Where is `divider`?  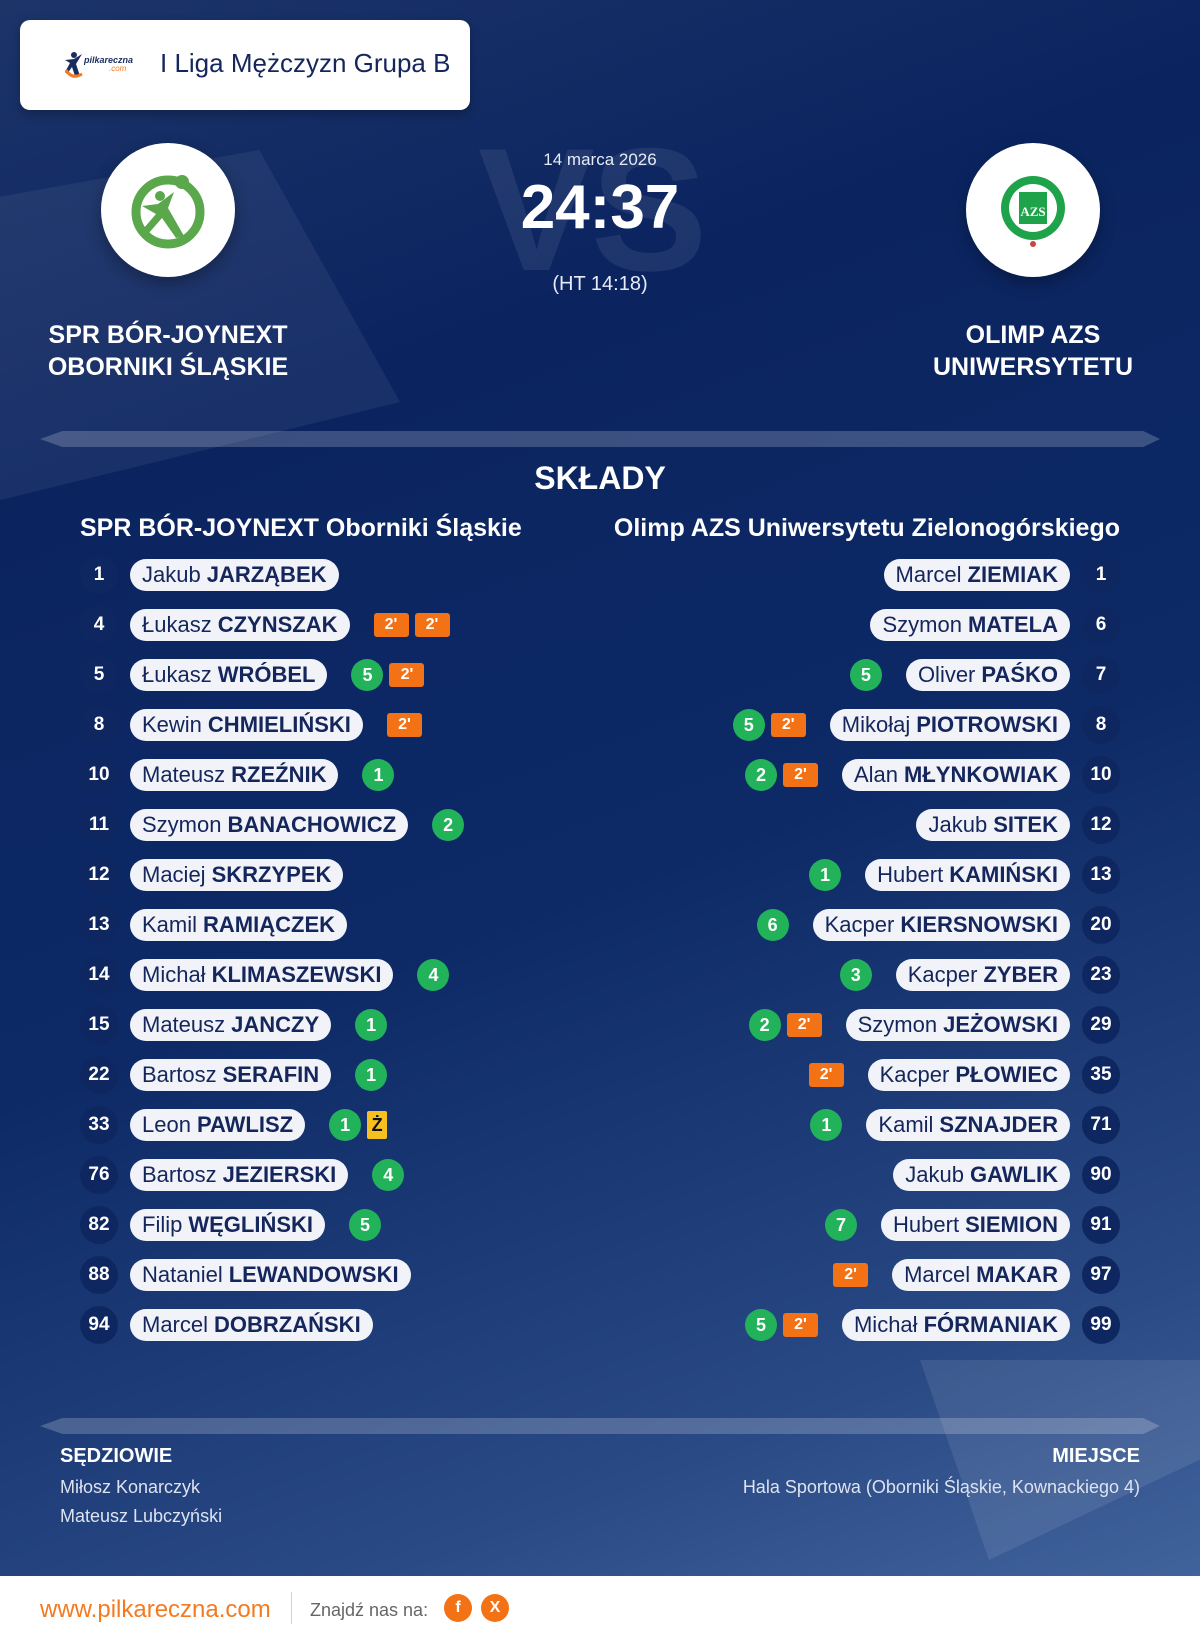
divider is located at coordinates (600, 1426).